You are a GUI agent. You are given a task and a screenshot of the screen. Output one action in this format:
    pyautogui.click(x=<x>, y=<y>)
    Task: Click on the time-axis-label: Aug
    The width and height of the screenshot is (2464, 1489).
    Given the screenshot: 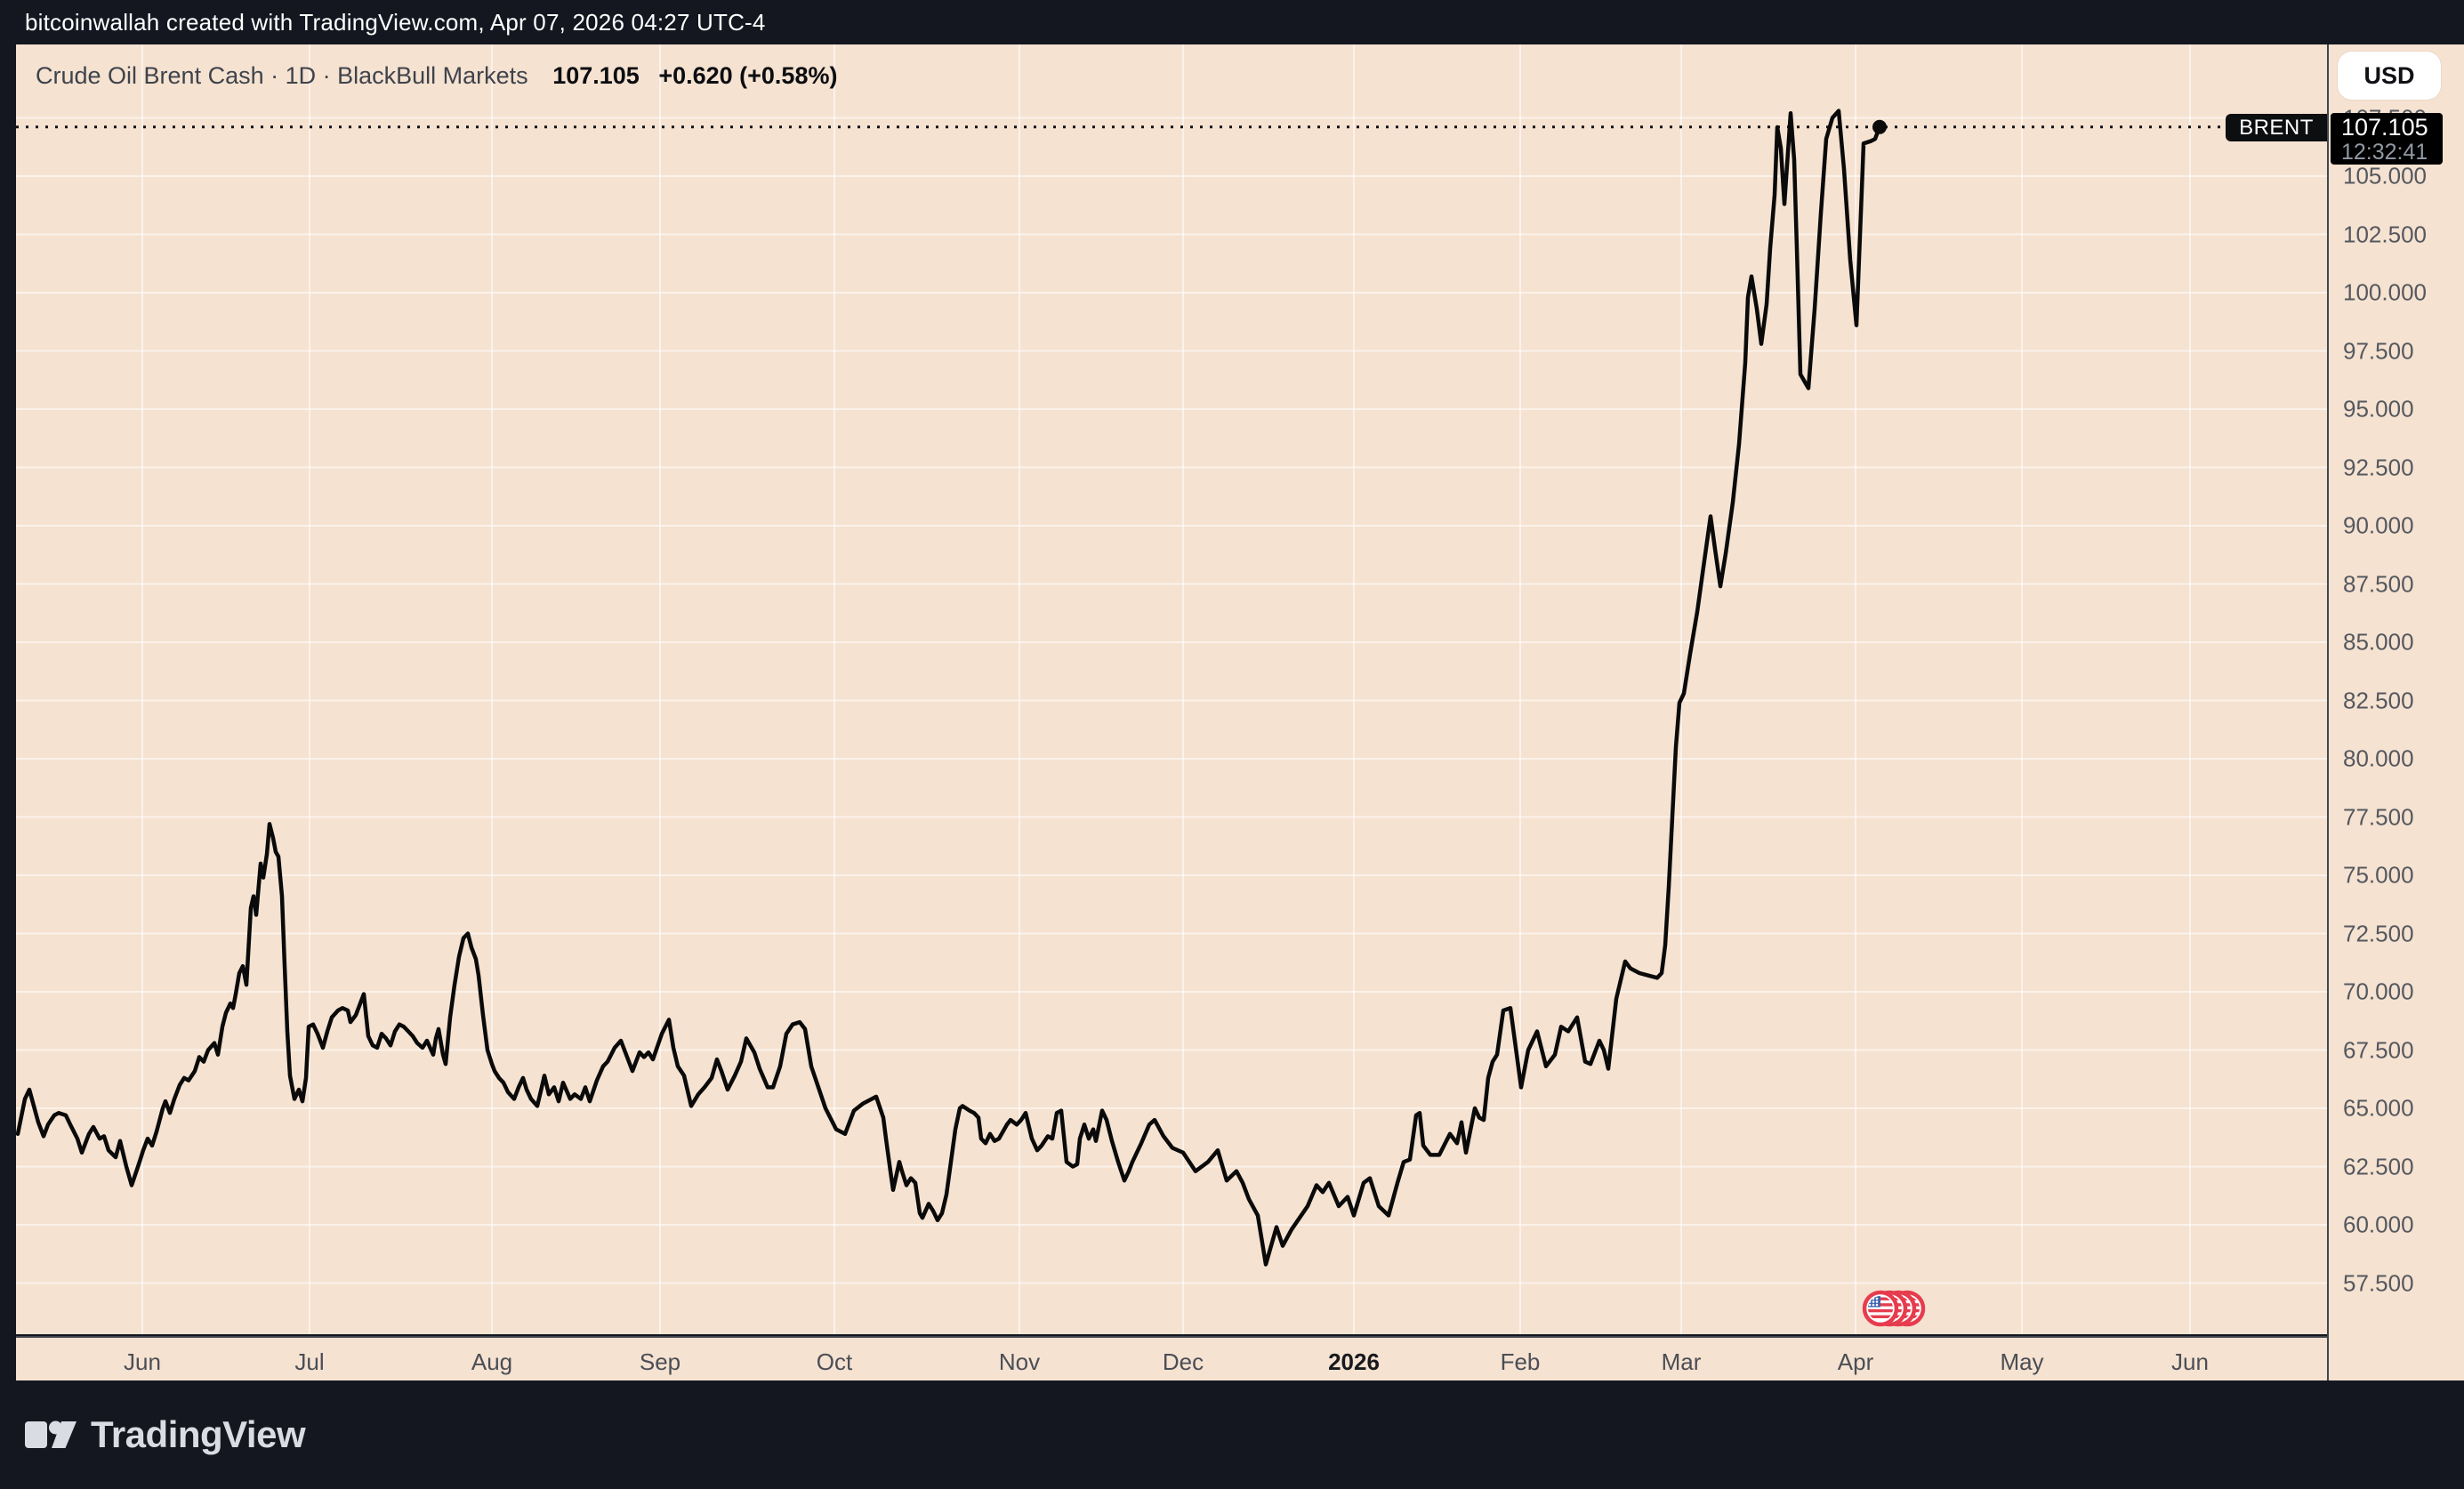 What is the action you would take?
    pyautogui.click(x=492, y=1361)
    